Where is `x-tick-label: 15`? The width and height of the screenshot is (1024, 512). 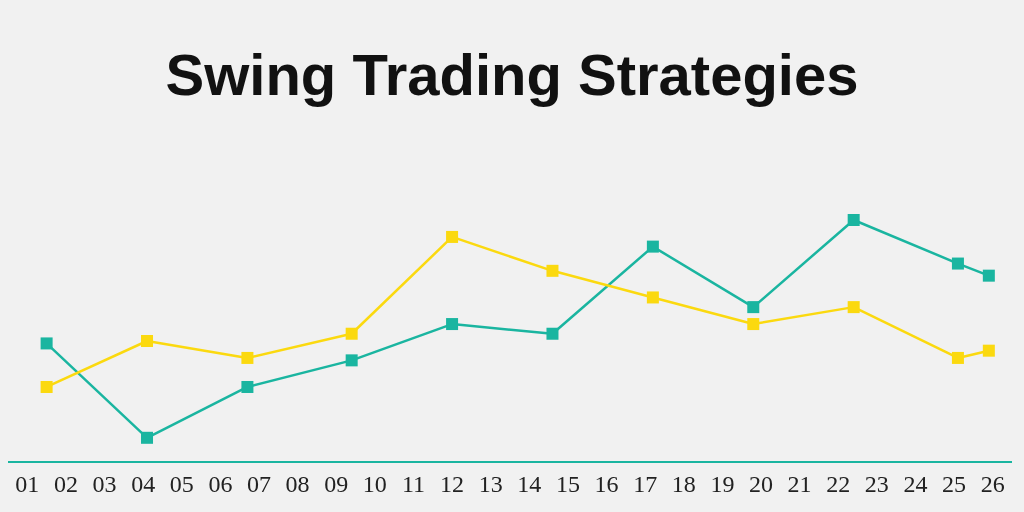 x-tick-label: 15 is located at coordinates (567, 484).